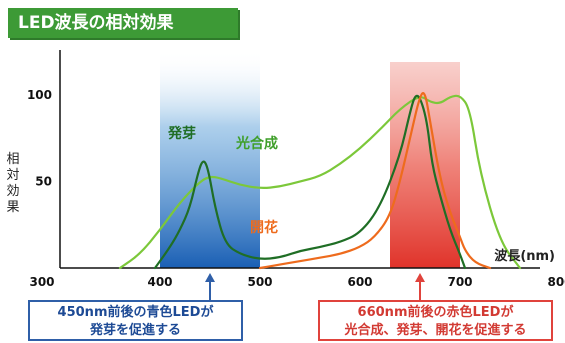 The width and height of the screenshot is (565, 343). What do you see at coordinates (459, 282) in the screenshot?
I see `x-tick-label-700: 700` at bounding box center [459, 282].